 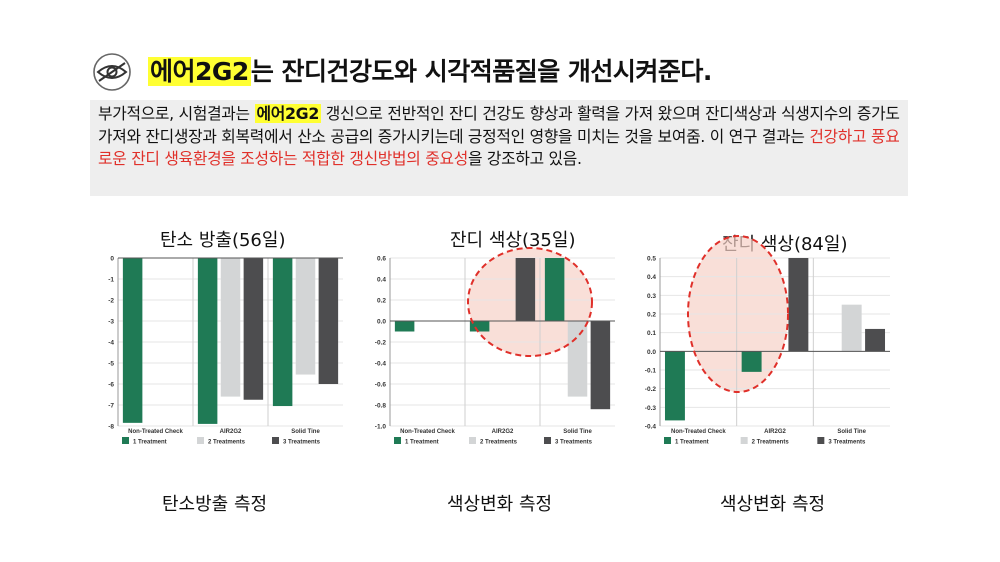 I want to click on y-tick-label: 0.3, so click(x=651, y=296).